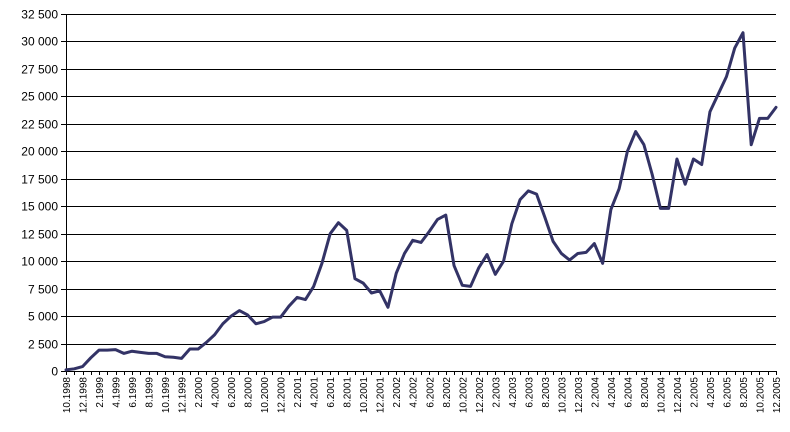  I want to click on x-tick-label: 6.2003, so click(529, 392).